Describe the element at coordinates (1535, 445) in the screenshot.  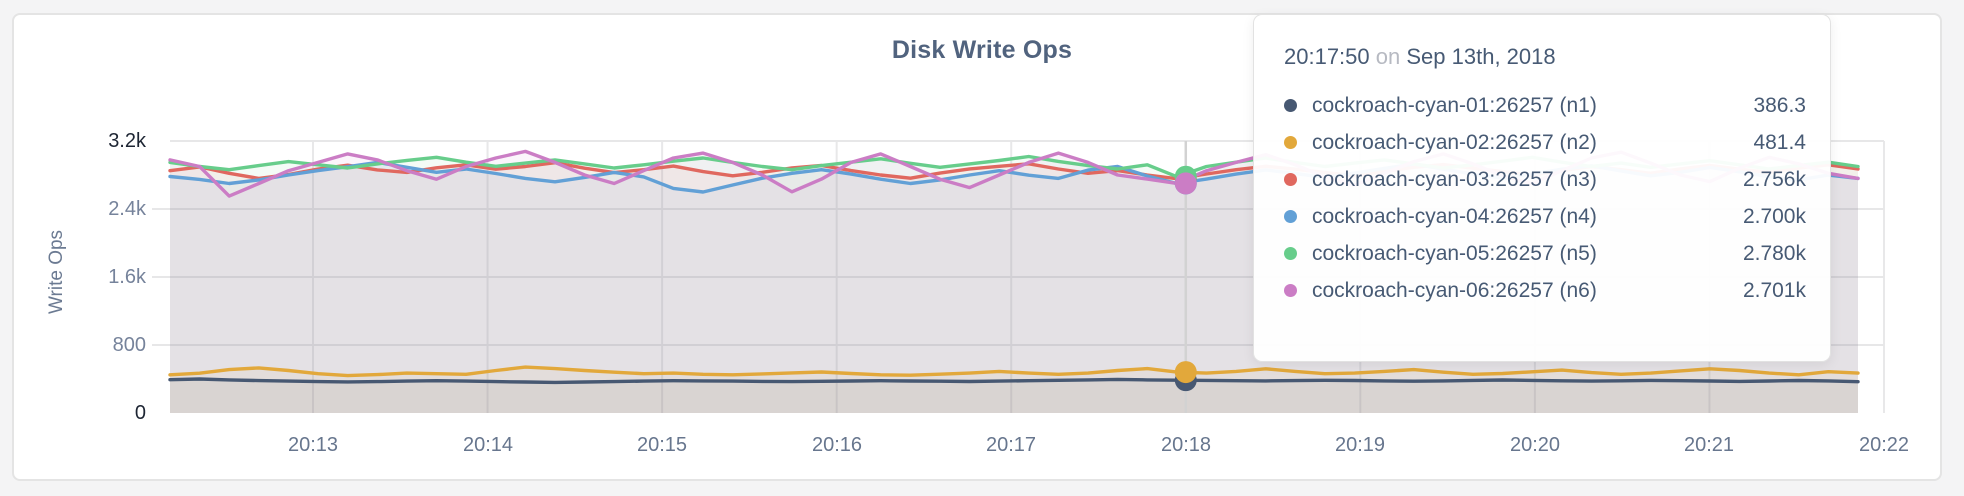
I see `x-axis-tick-label: 20:20` at that location.